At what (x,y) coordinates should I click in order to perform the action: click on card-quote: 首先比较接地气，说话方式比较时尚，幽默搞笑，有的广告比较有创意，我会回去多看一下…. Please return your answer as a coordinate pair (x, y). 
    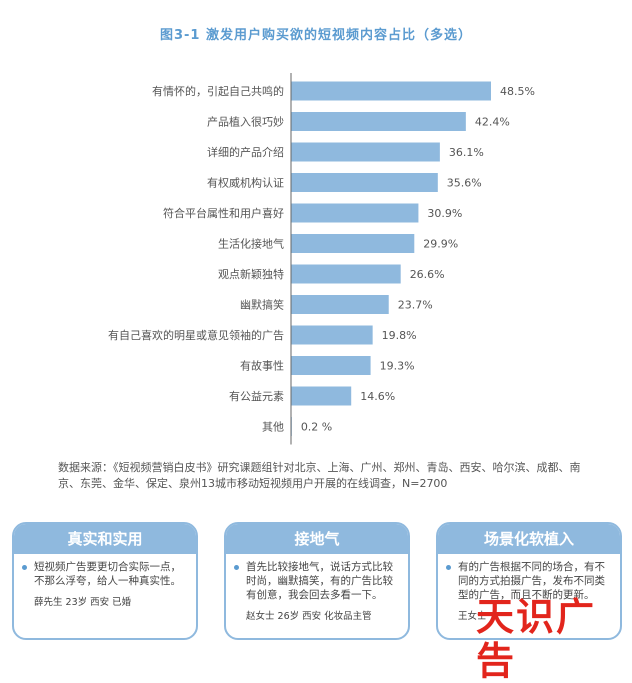
    Looking at the image, I should click on (319, 581).